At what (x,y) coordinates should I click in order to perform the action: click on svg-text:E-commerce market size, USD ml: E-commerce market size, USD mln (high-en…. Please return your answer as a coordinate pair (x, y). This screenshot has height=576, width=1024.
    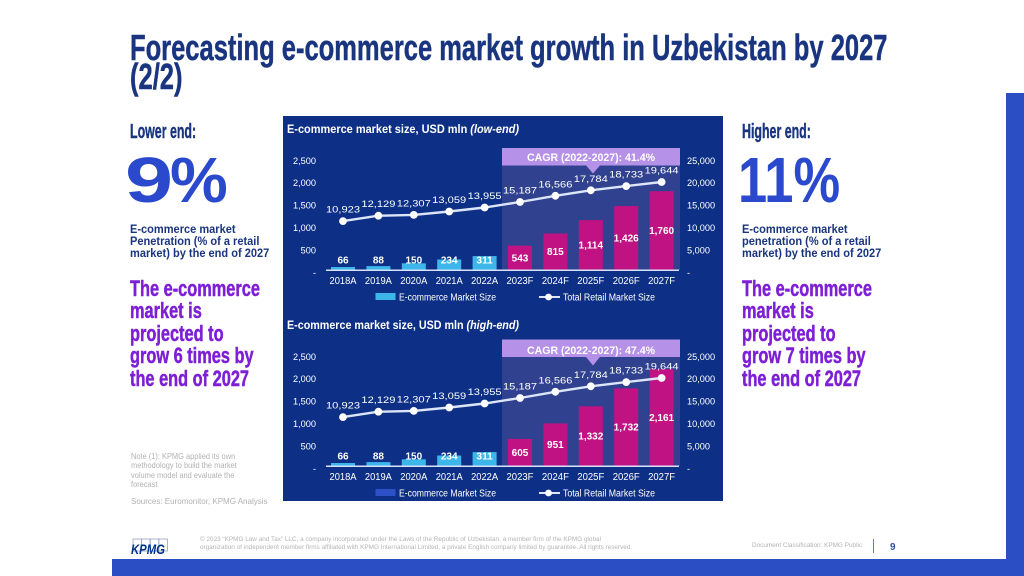
    Looking at the image, I should click on (403, 325).